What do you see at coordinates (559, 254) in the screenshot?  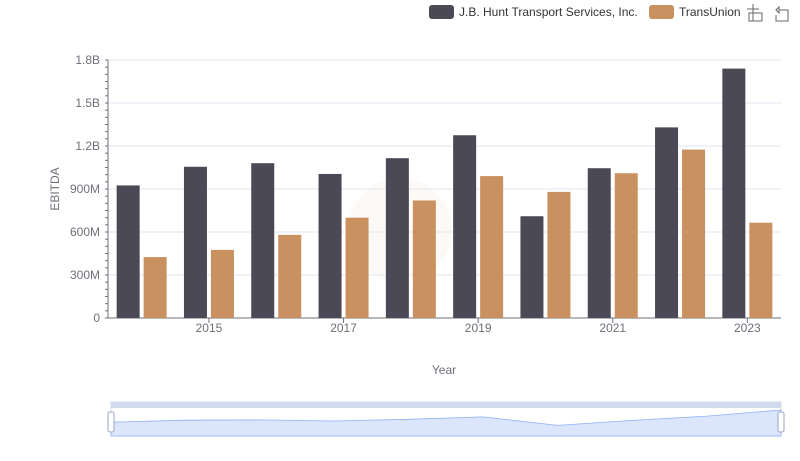 I see `bar-transunion-2020` at bounding box center [559, 254].